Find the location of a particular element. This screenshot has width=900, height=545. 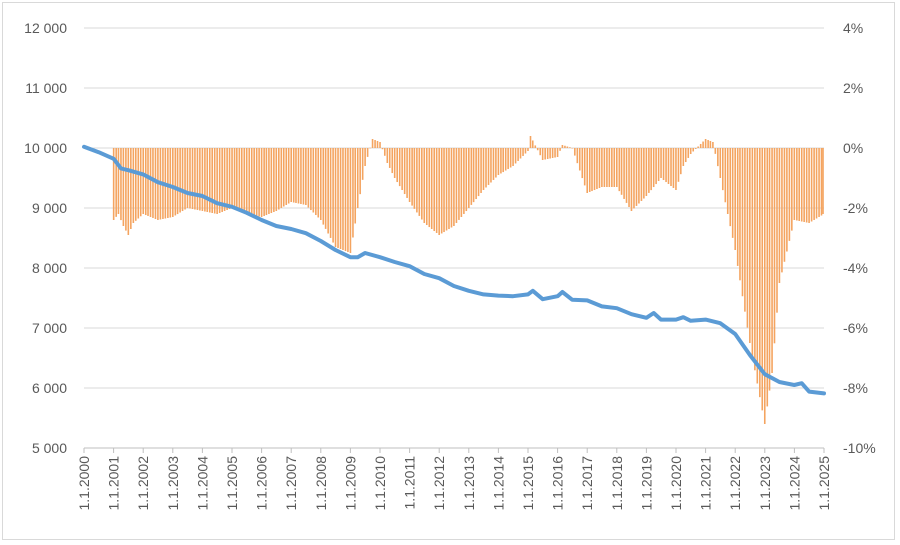

right-axis-tick-label: 2% is located at coordinates (853, 88).